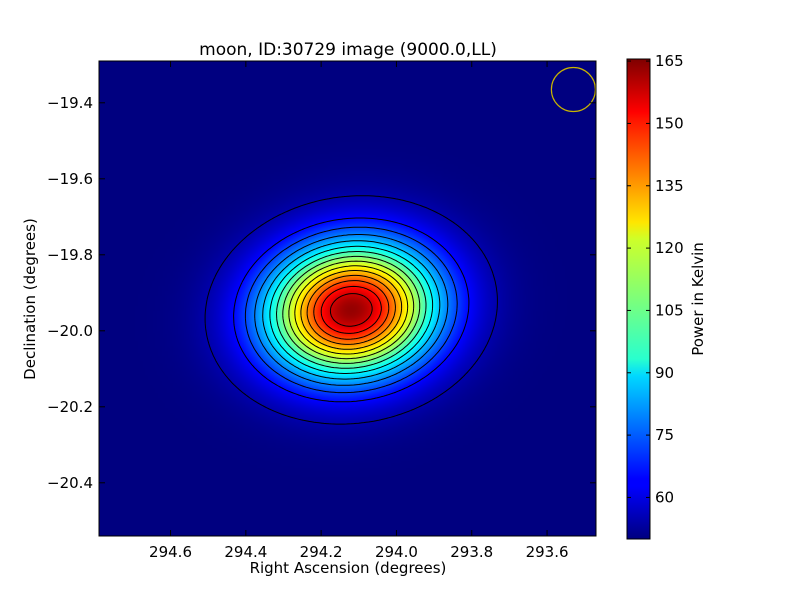 This screenshot has height=600, width=800. I want to click on x-tick-label: 293.6, so click(547, 552).